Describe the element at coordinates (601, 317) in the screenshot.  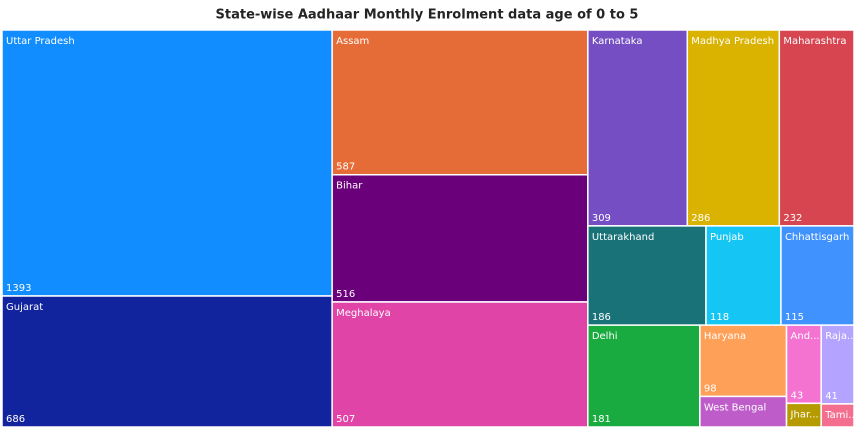
I see `value-label: 186` at that location.